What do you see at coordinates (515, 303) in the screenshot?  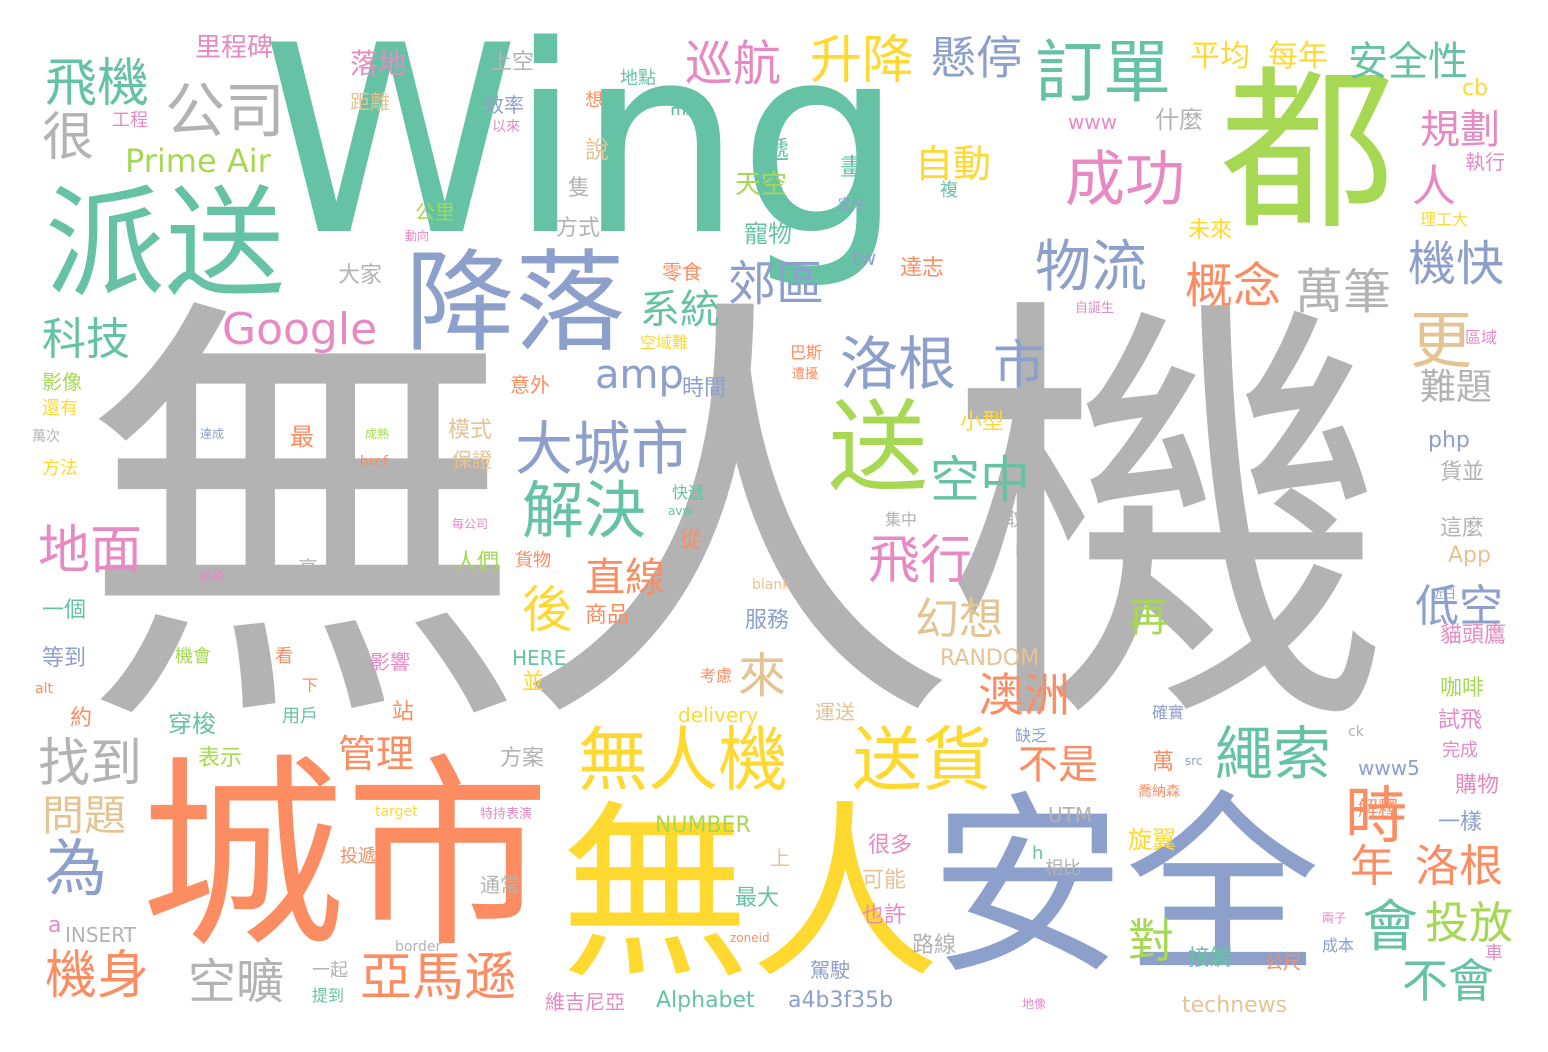 I see `word-landing: 降落` at bounding box center [515, 303].